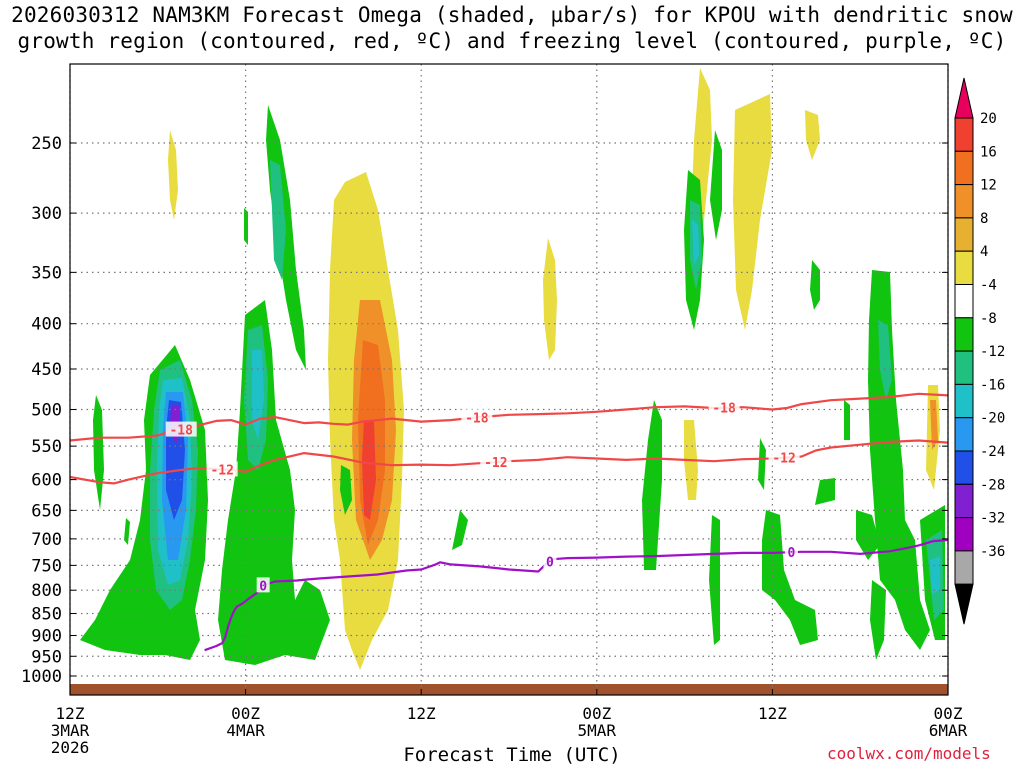 The image size is (1024, 768). Describe the element at coordinates (984, 219) in the screenshot. I see `colorbar-label: 8` at that location.